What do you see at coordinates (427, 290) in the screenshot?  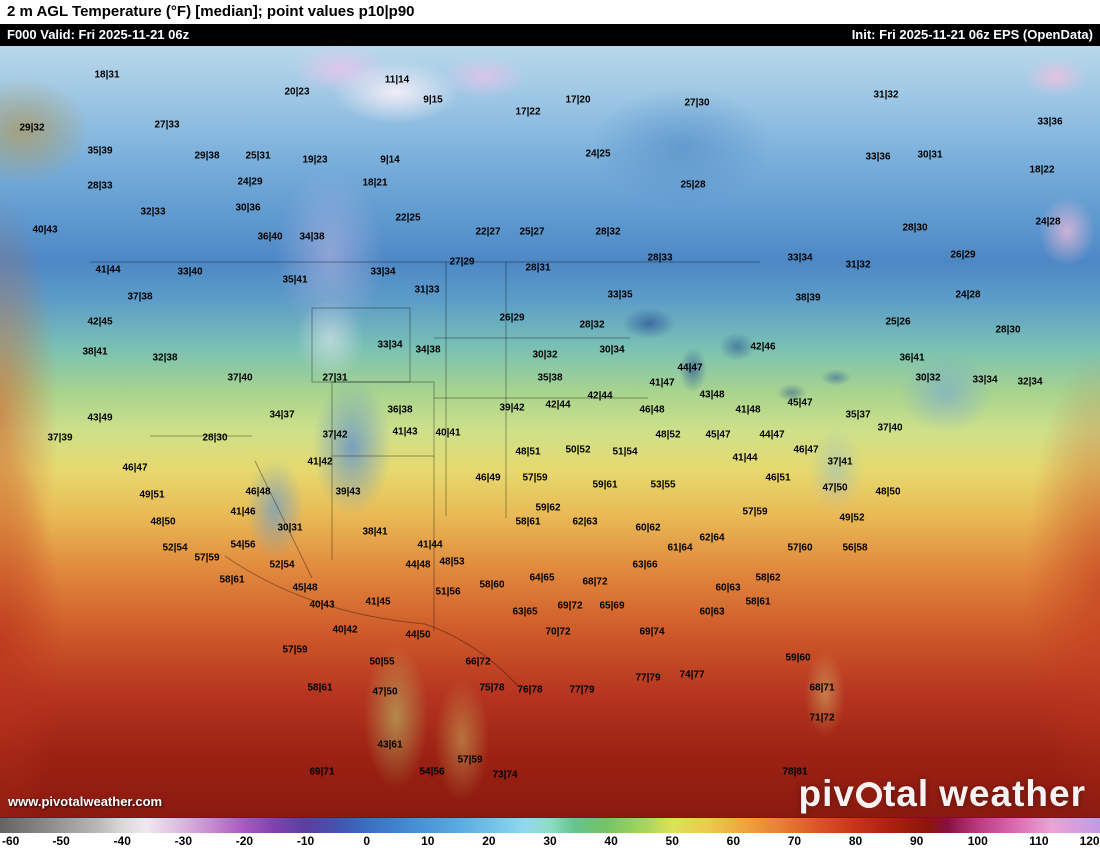 I see `point-value: 31|33` at bounding box center [427, 290].